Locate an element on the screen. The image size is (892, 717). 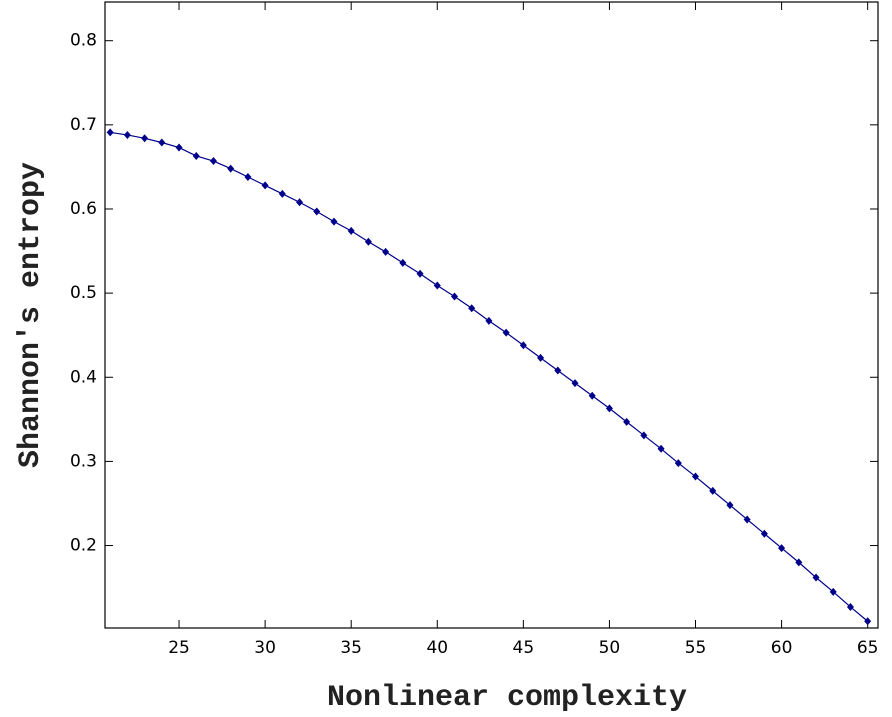
y-tick-label: 0.5 is located at coordinates (83, 293).